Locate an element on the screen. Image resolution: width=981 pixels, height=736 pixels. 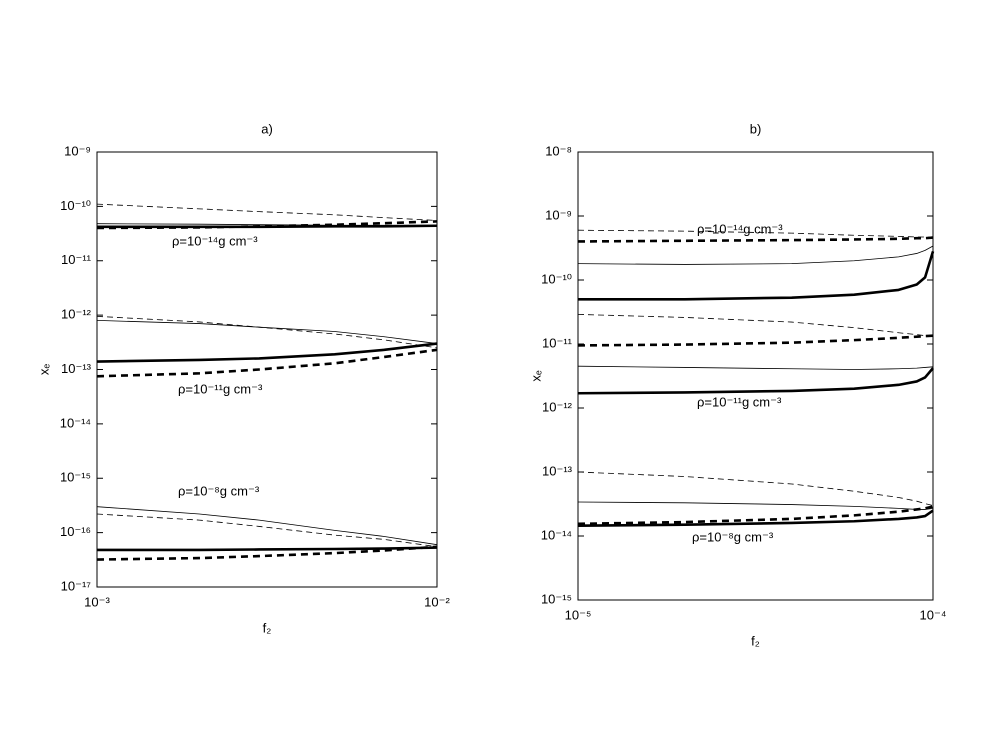
x-tick-label: 10⁻² is located at coordinates (437, 601).